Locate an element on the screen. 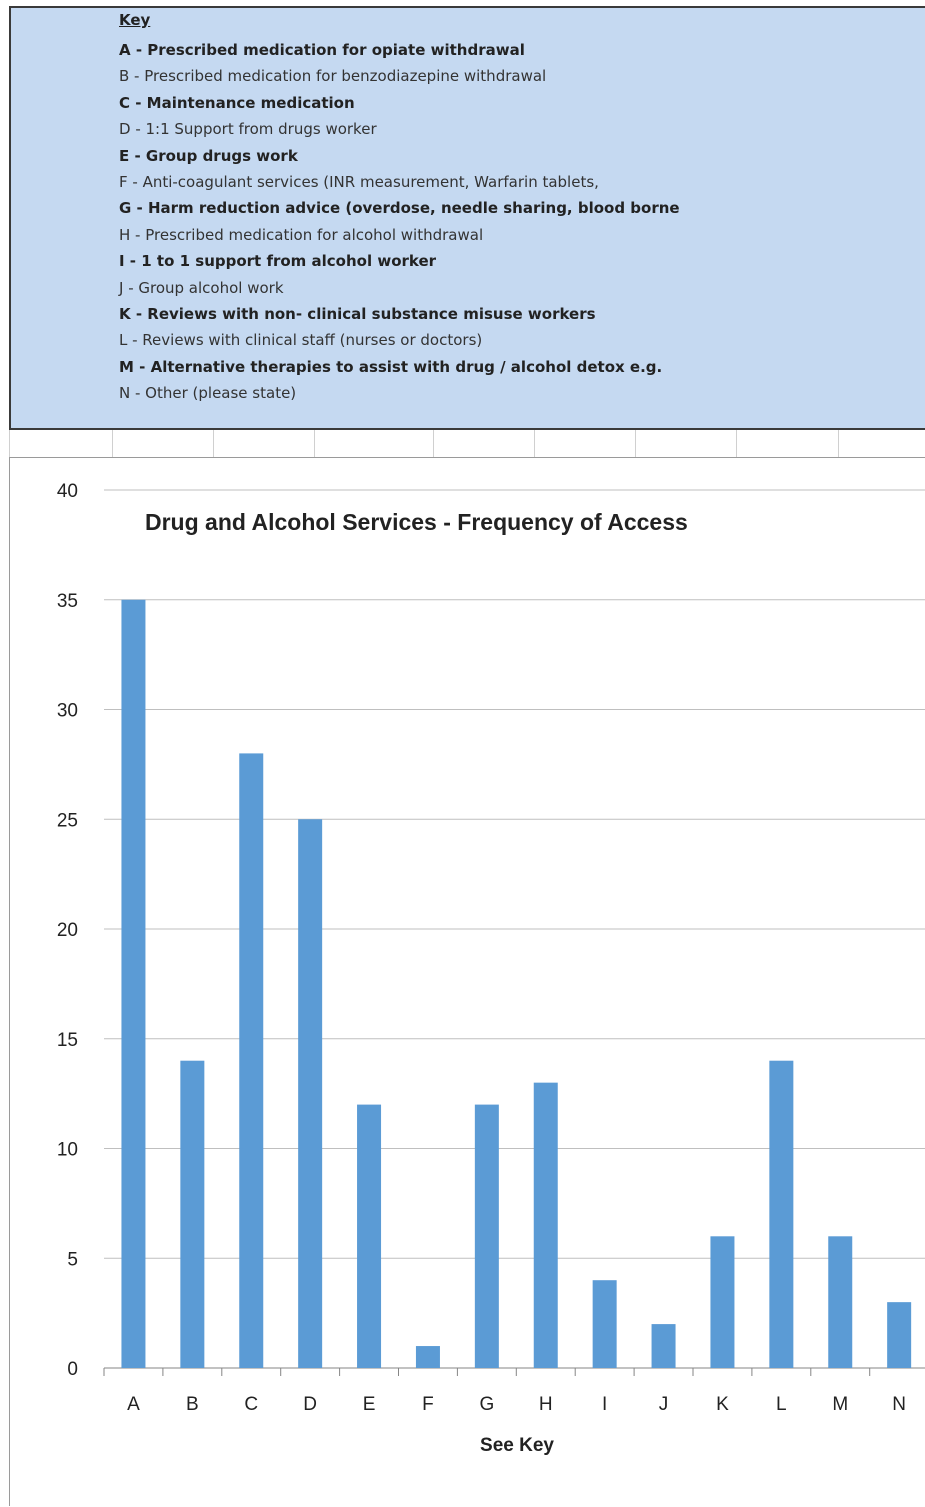  x-tick-label: C is located at coordinates (251, 1404).